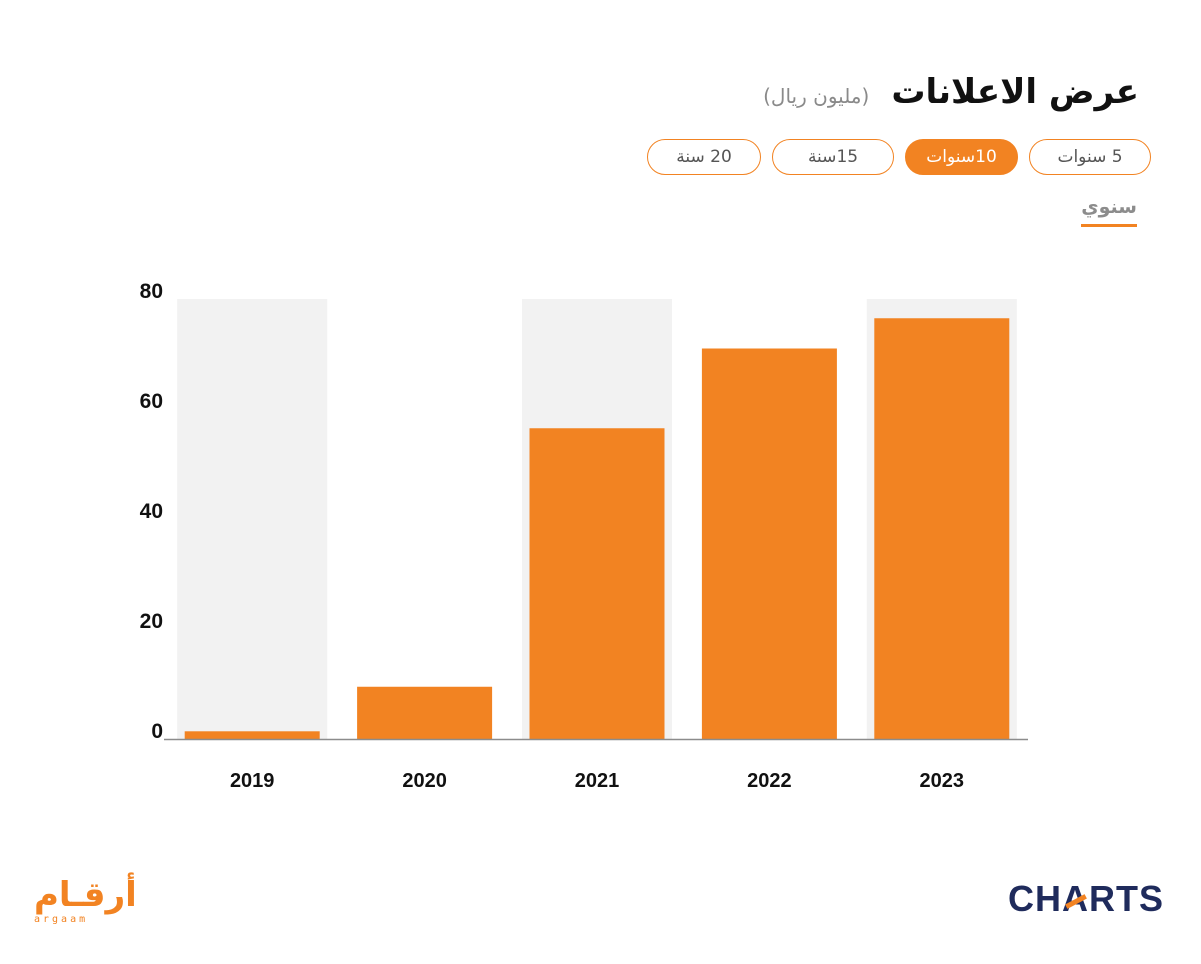 The height and width of the screenshot is (964, 1201). Describe the element at coordinates (899, 157) in the screenshot. I see `period-tabs: 5 سنوات 10سنوات 15سنة 20 سنة` at that location.